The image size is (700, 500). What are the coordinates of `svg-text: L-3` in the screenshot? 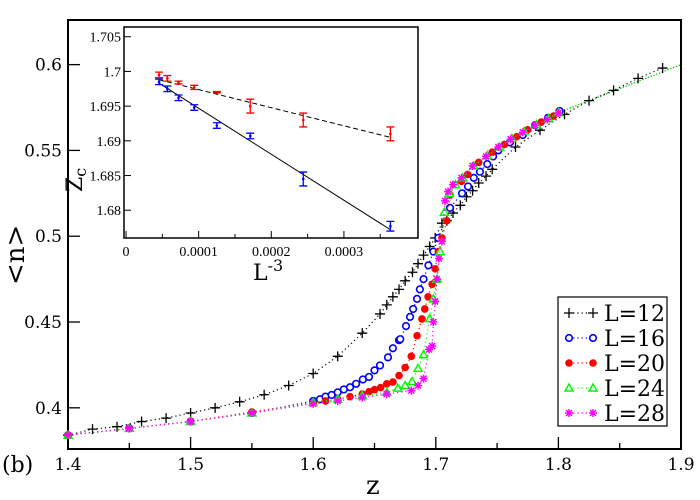 It's located at (268, 271).